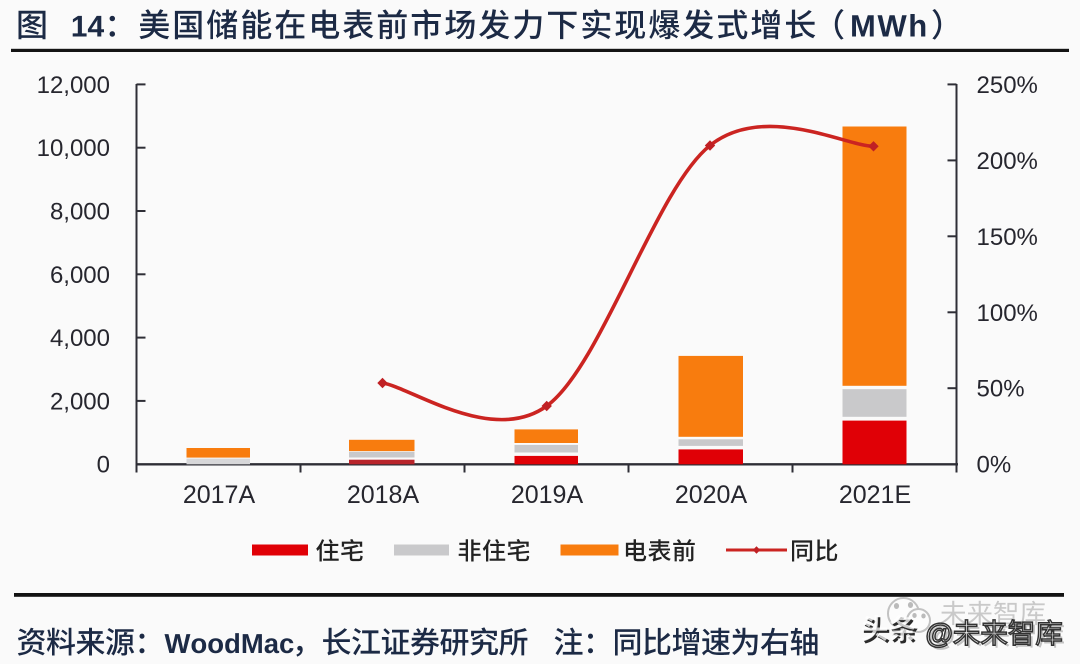 This screenshot has width=1080, height=664. Describe the element at coordinates (1001, 389) in the screenshot. I see `svg-text: 50%` at that location.